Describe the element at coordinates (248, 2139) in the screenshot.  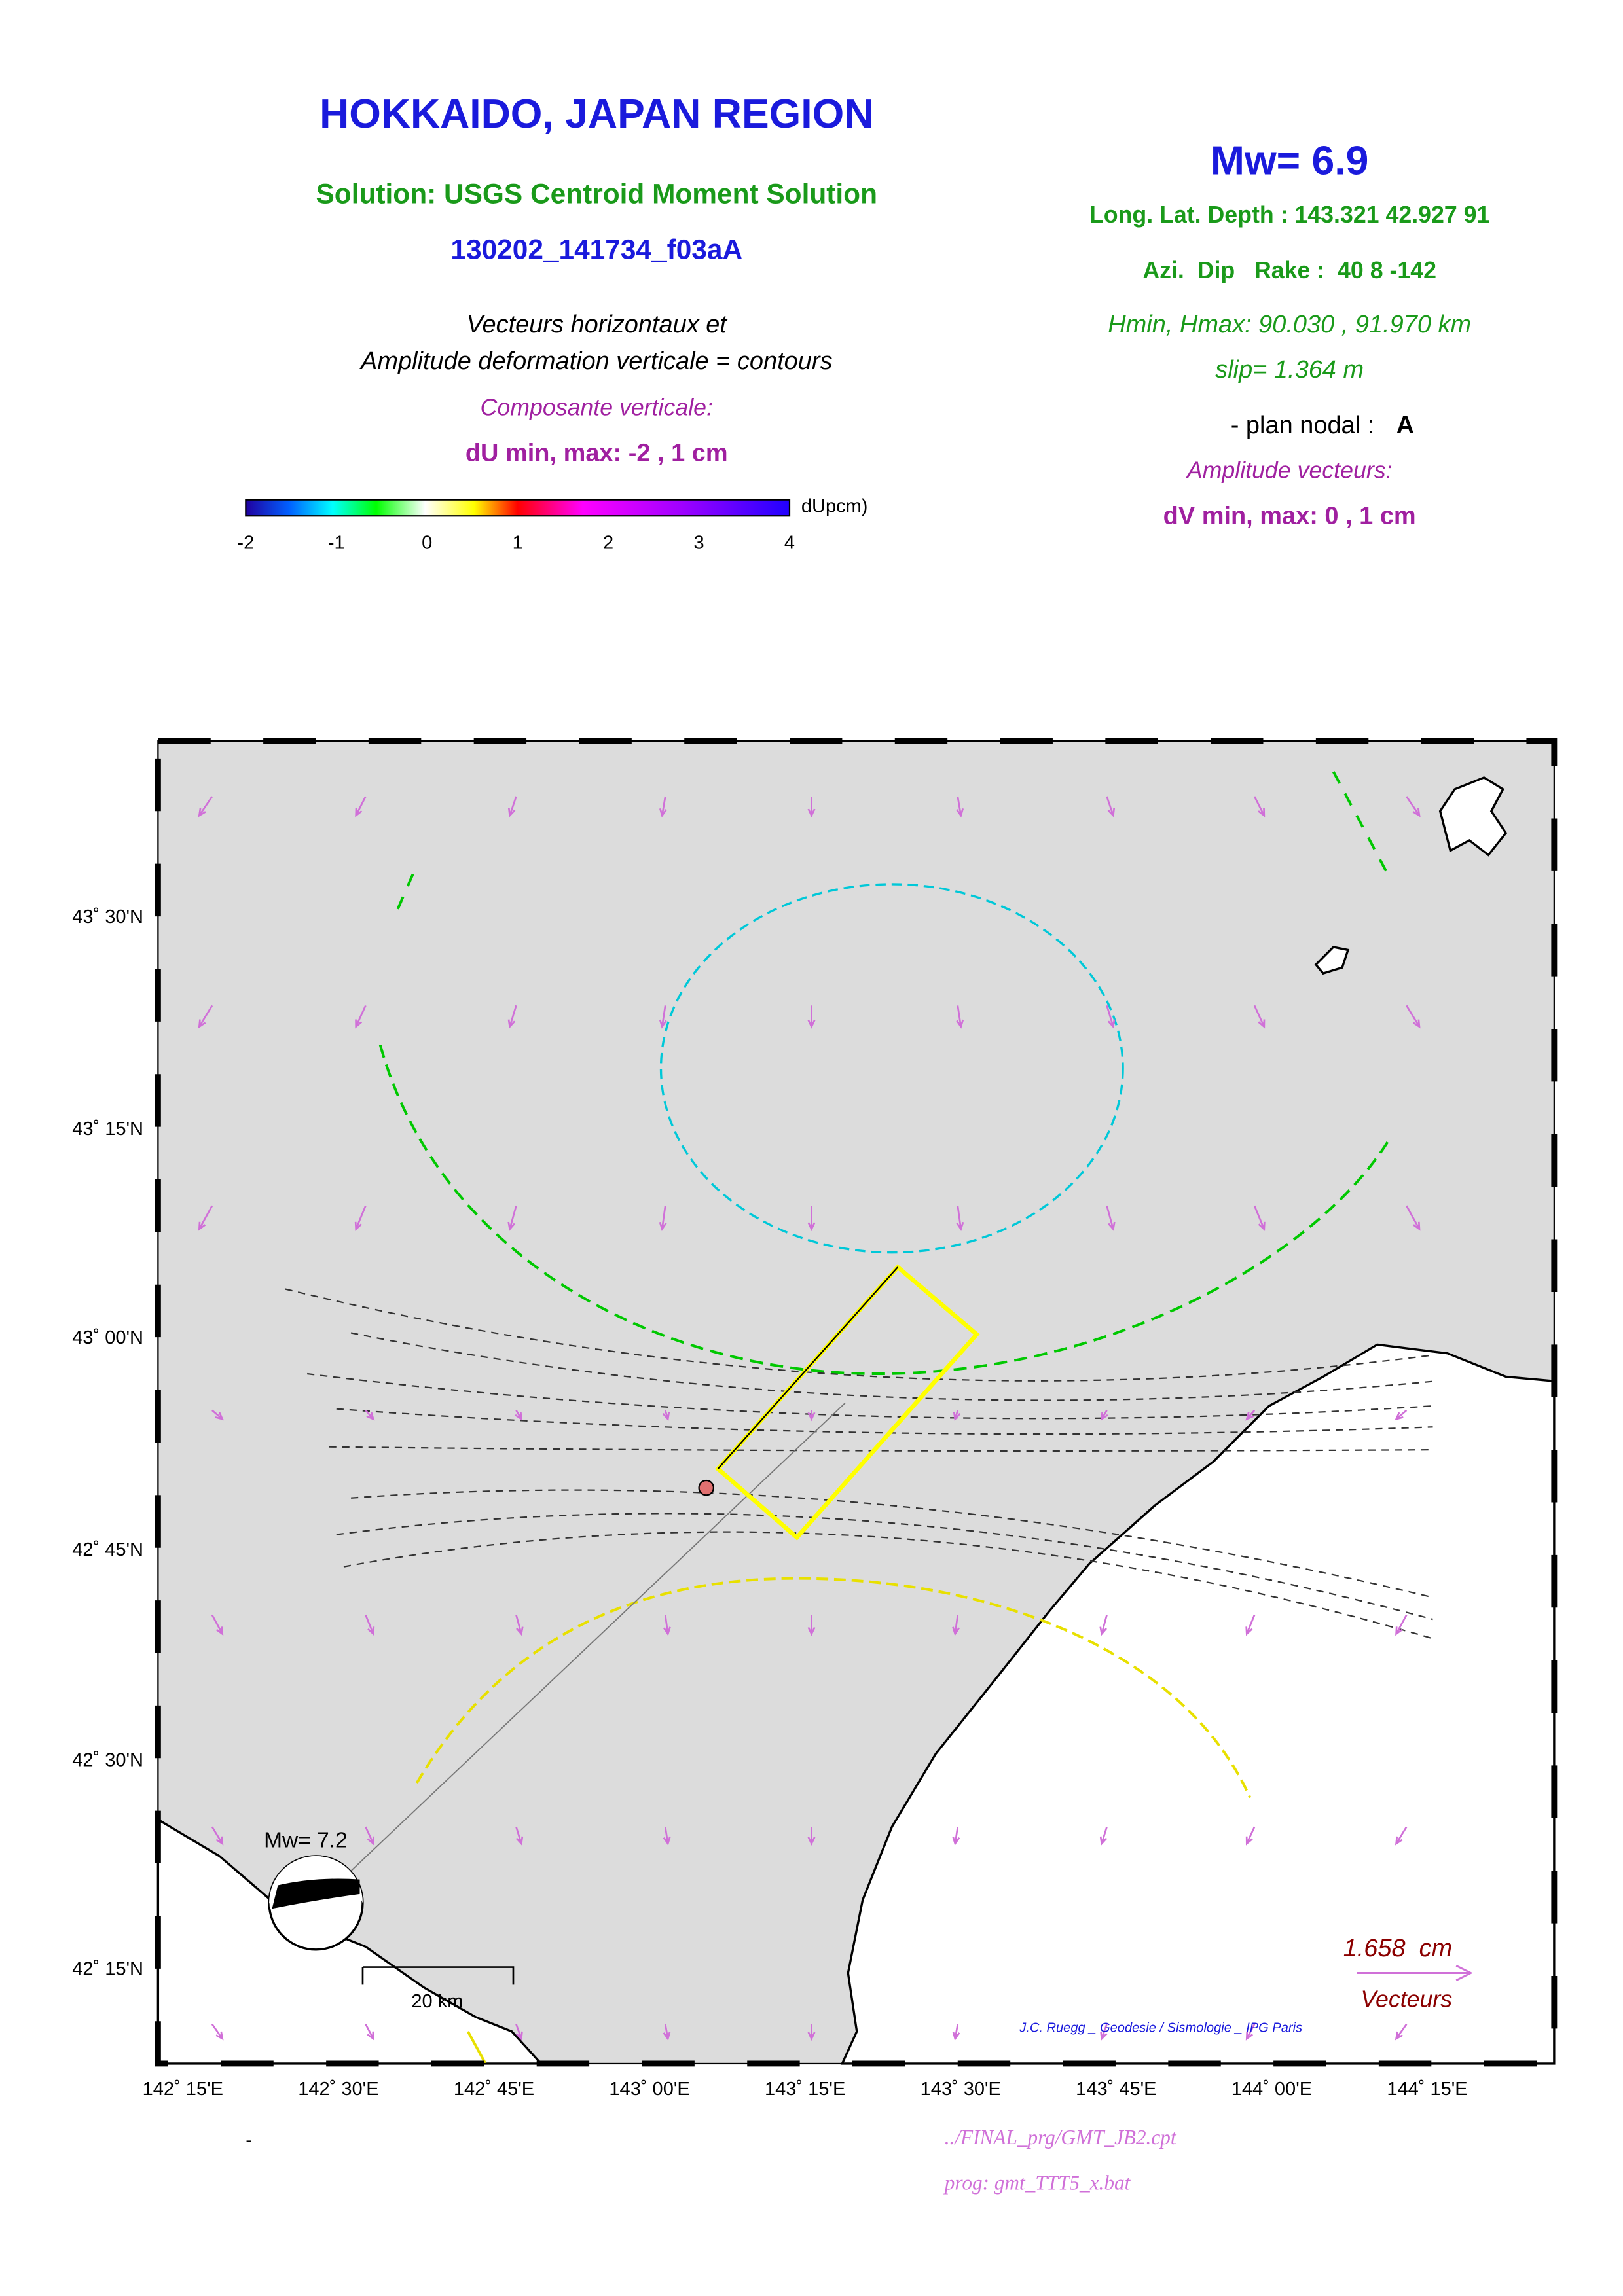
I see `footer-dash: -` at that location.